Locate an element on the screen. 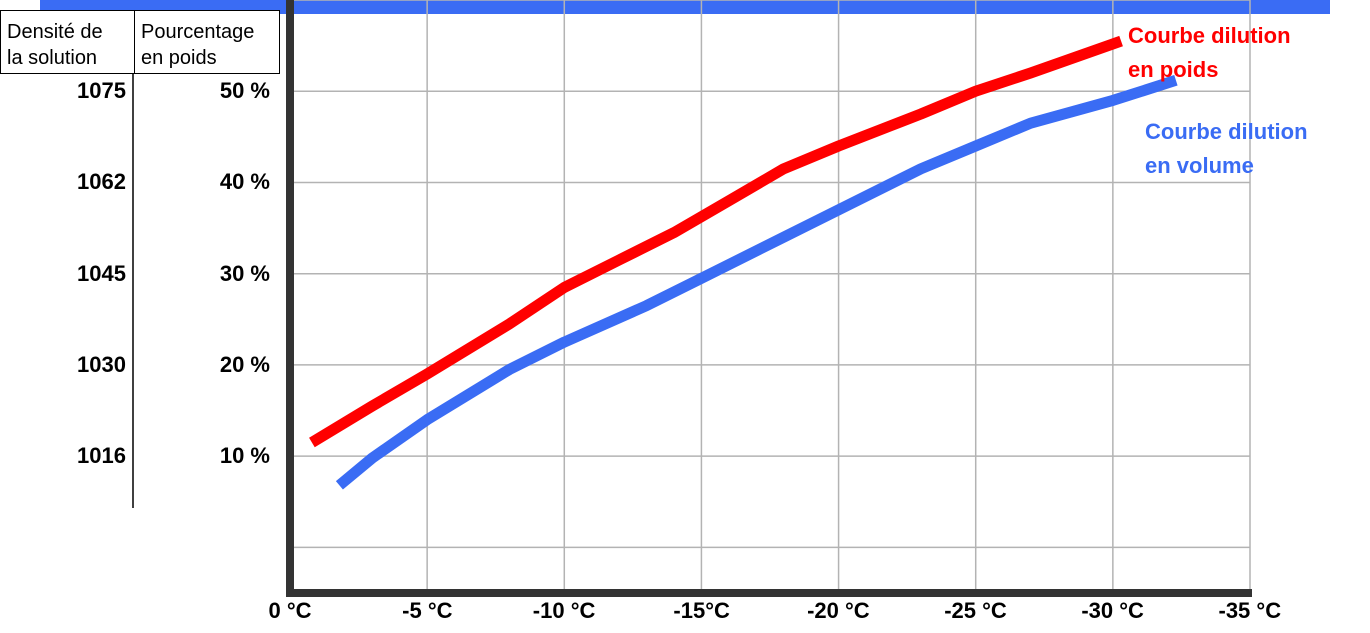 The height and width of the screenshot is (633, 1370). top-blue-bar is located at coordinates (685, 7).